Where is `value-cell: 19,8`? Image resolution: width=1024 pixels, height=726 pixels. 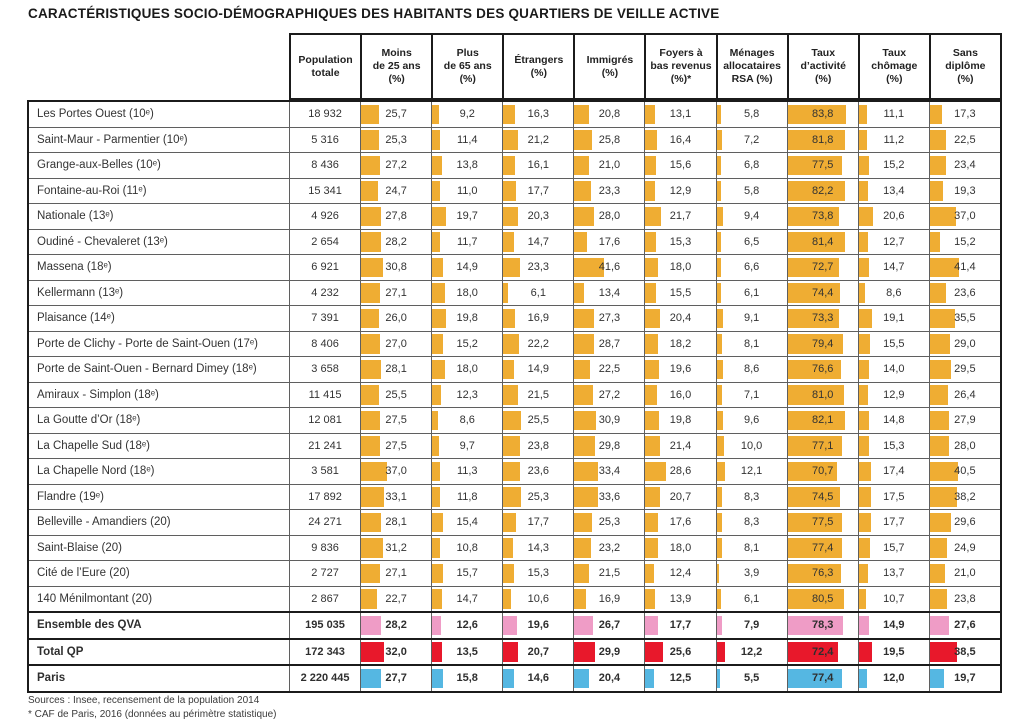
value-cell: 19,8 is located at coordinates (679, 420).